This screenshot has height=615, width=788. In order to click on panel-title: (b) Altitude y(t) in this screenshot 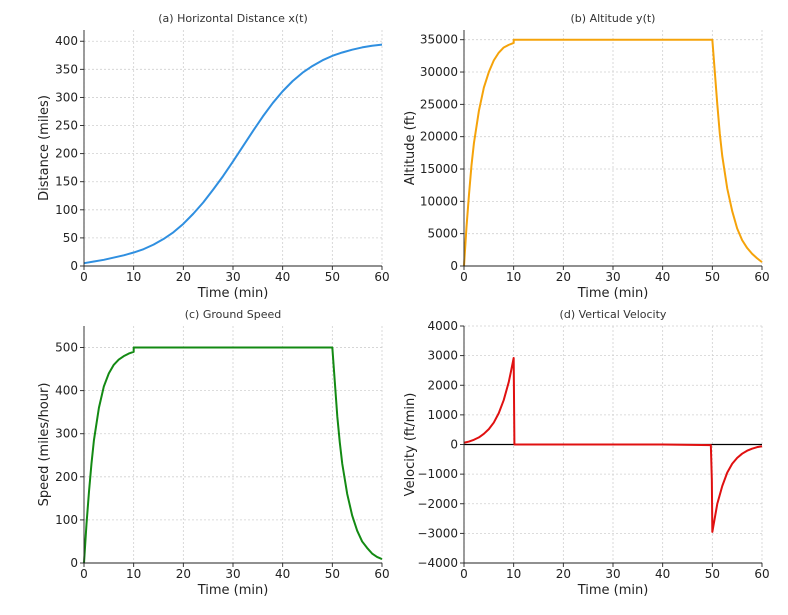, I will do `click(613, 18)`.